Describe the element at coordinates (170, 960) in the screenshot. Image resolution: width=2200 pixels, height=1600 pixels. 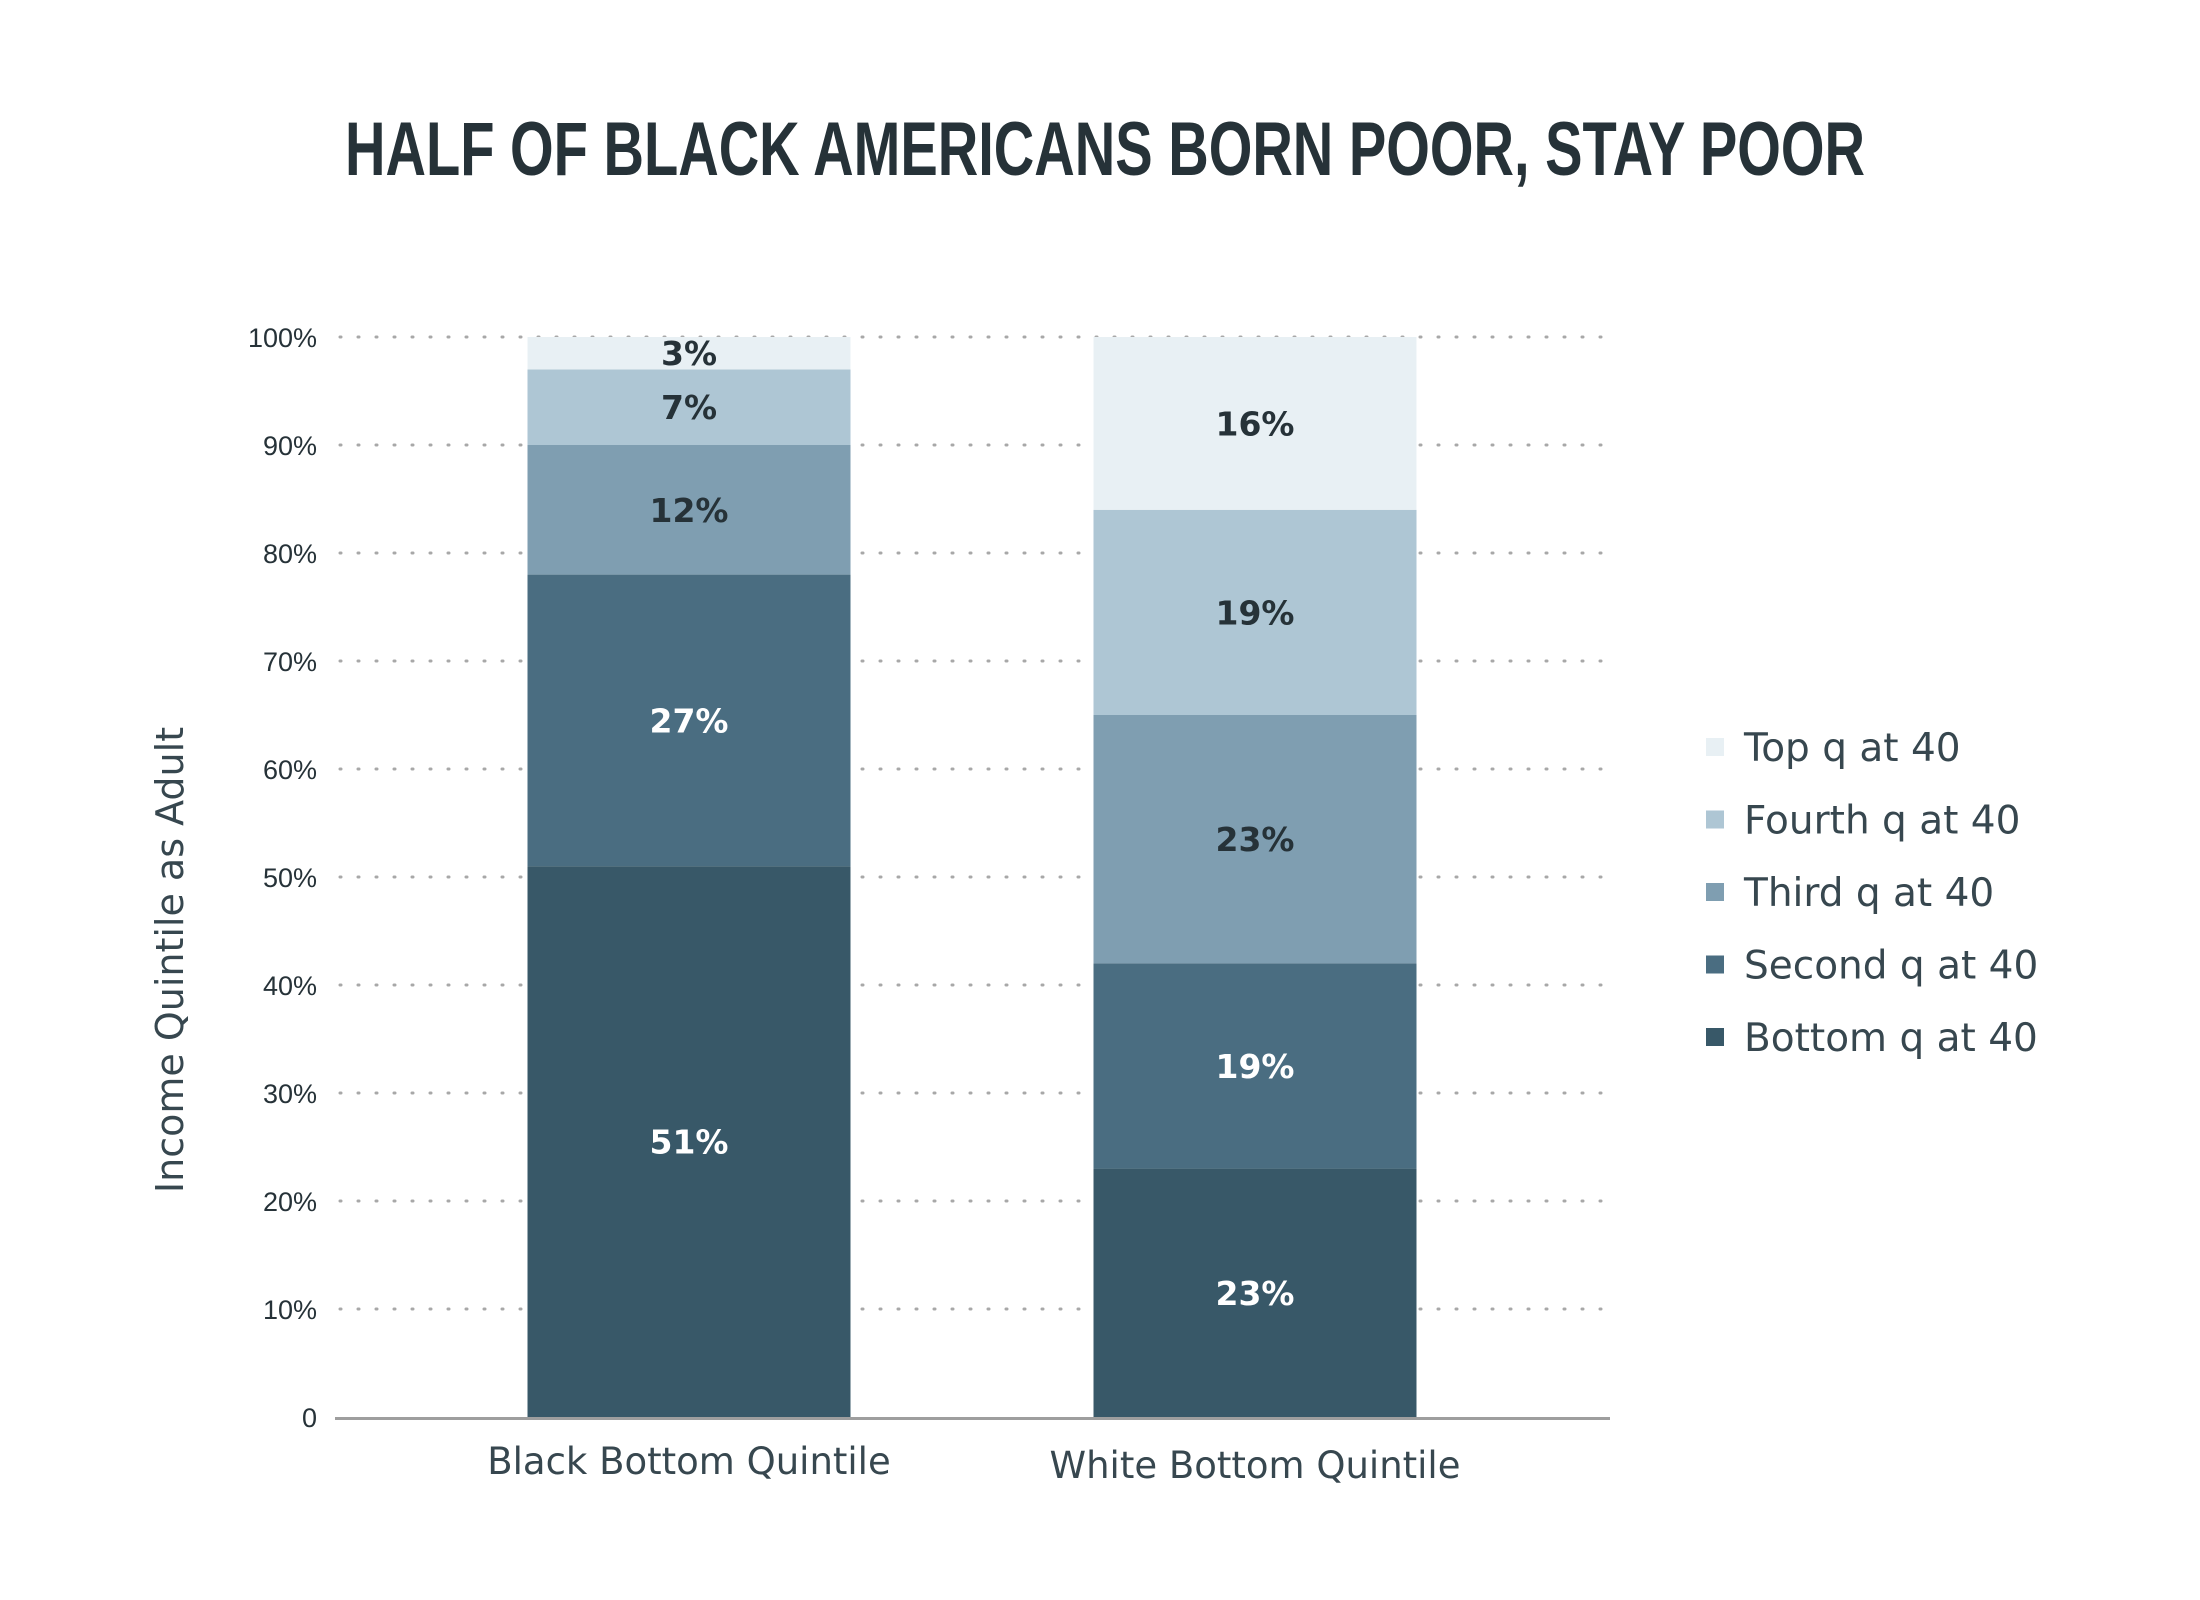
I see `y-axis-label: Income Quintile as Adult` at that location.